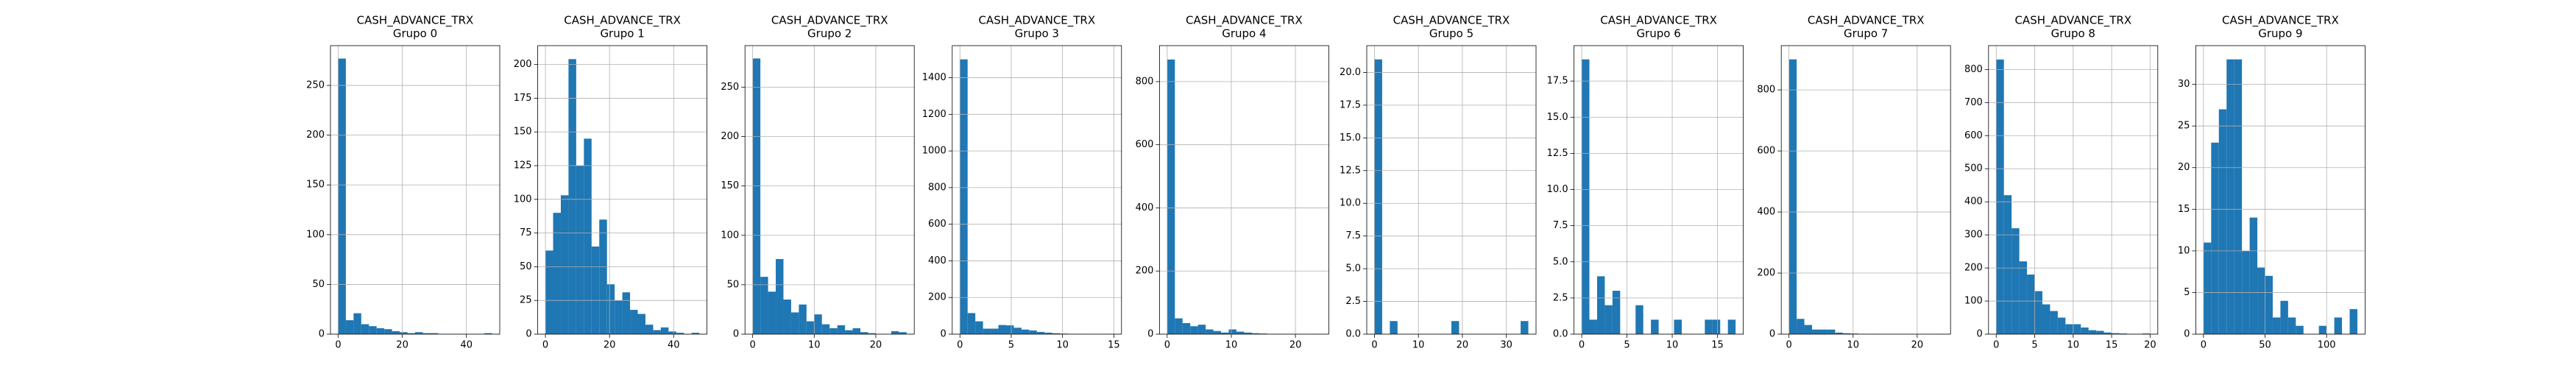 The width and height of the screenshot is (2576, 368). Describe the element at coordinates (1353, 269) in the screenshot. I see `y-tick-label: 5.0` at that location.